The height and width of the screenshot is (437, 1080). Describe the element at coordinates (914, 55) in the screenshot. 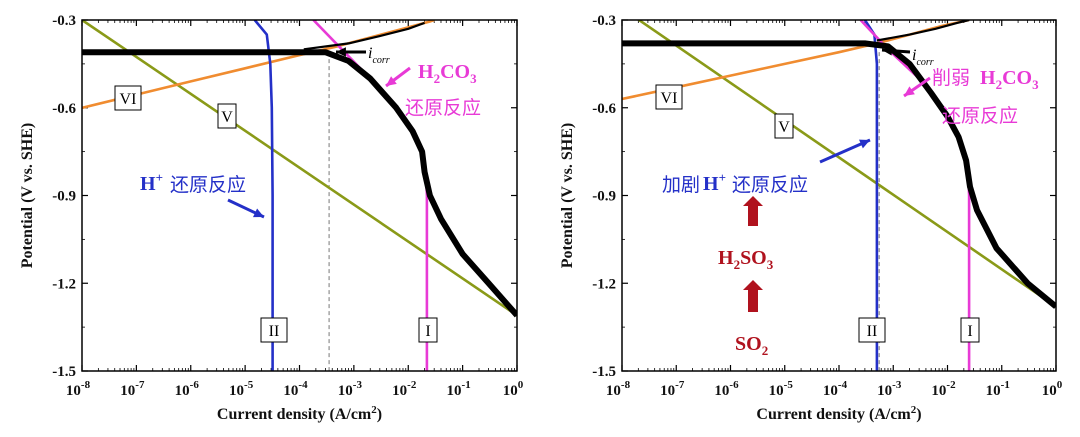

I see `icorr-label-i: i` at that location.